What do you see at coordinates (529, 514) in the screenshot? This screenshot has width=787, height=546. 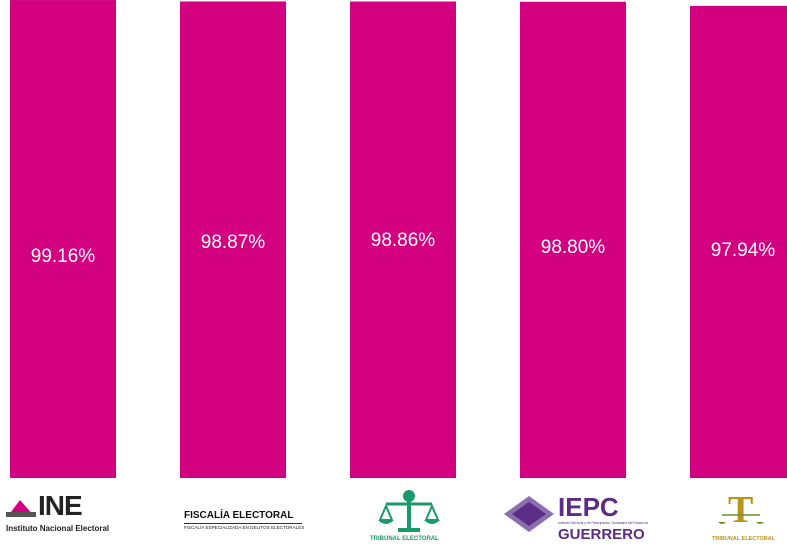 I see `iepc-emblem-icon` at bounding box center [529, 514].